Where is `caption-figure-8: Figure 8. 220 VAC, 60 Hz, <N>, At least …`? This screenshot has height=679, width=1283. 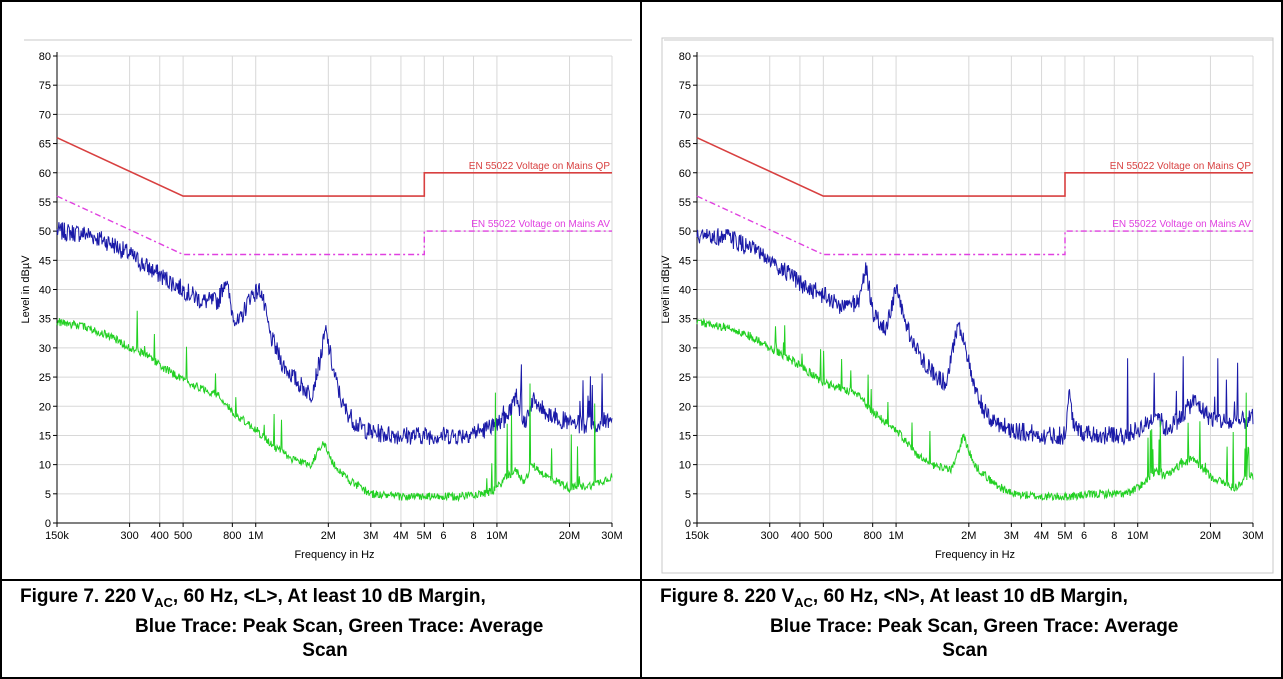
caption-figure-8: Figure 8. 220 VAC, 60 Hz, <N>, At least … is located at coordinates (965, 629).